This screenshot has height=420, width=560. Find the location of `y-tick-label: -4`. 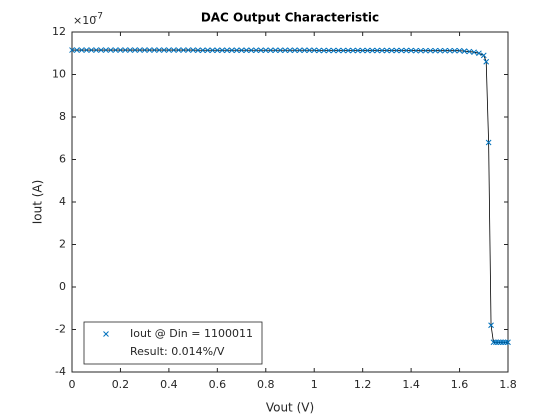

y-tick-label: -4 is located at coordinates (60, 371).